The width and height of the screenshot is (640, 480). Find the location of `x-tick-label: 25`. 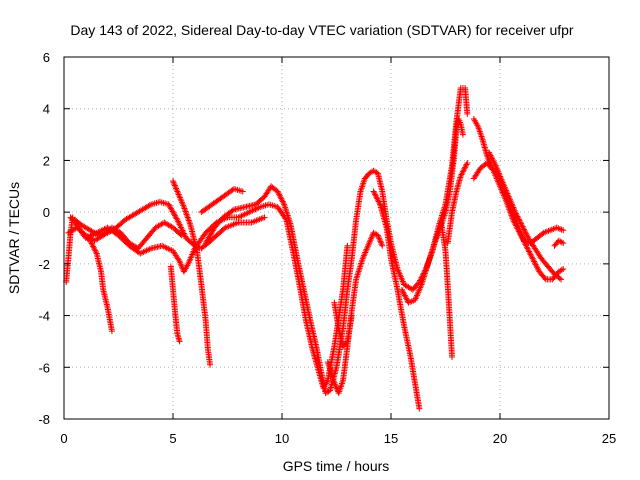

x-tick-label: 25 is located at coordinates (609, 438).